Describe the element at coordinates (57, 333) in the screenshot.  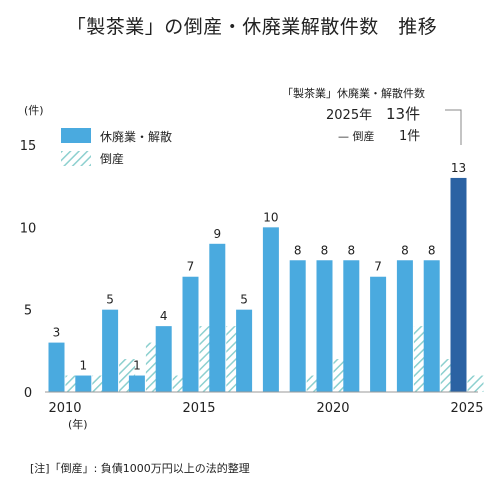
I see `data-label-closures: 3` at that location.